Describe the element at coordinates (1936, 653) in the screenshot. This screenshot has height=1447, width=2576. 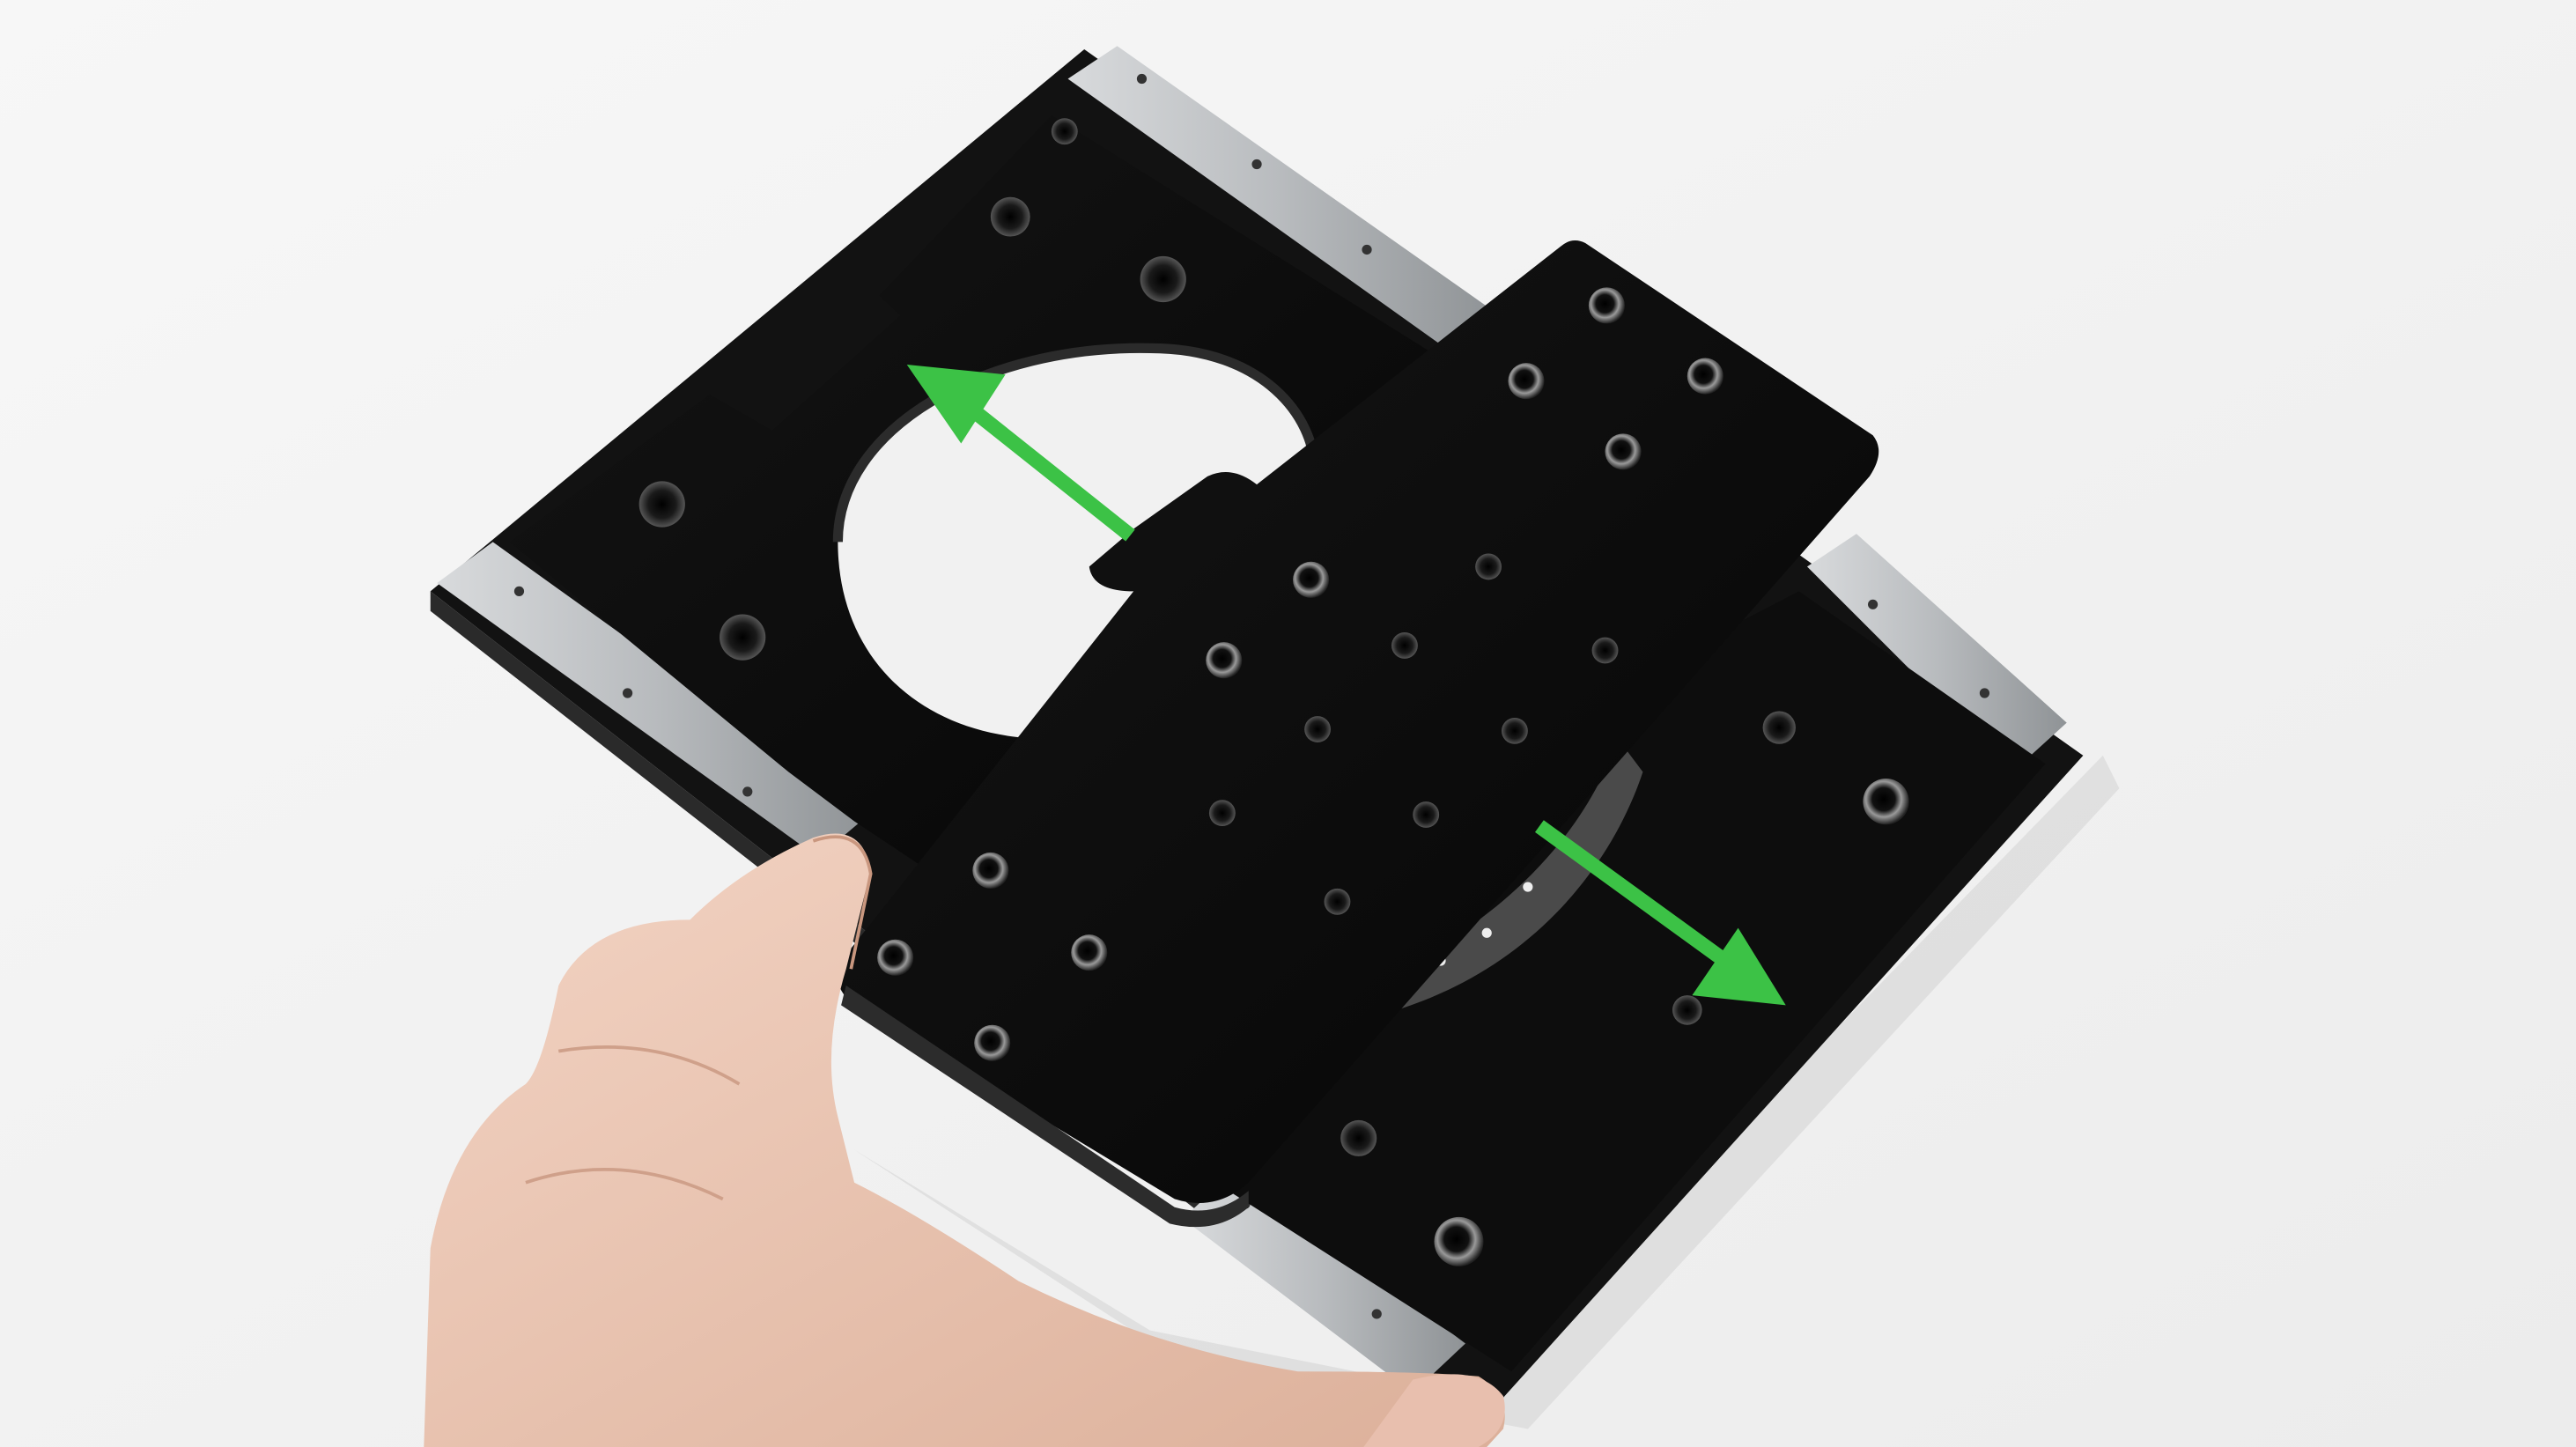
I see `rail-right` at that location.